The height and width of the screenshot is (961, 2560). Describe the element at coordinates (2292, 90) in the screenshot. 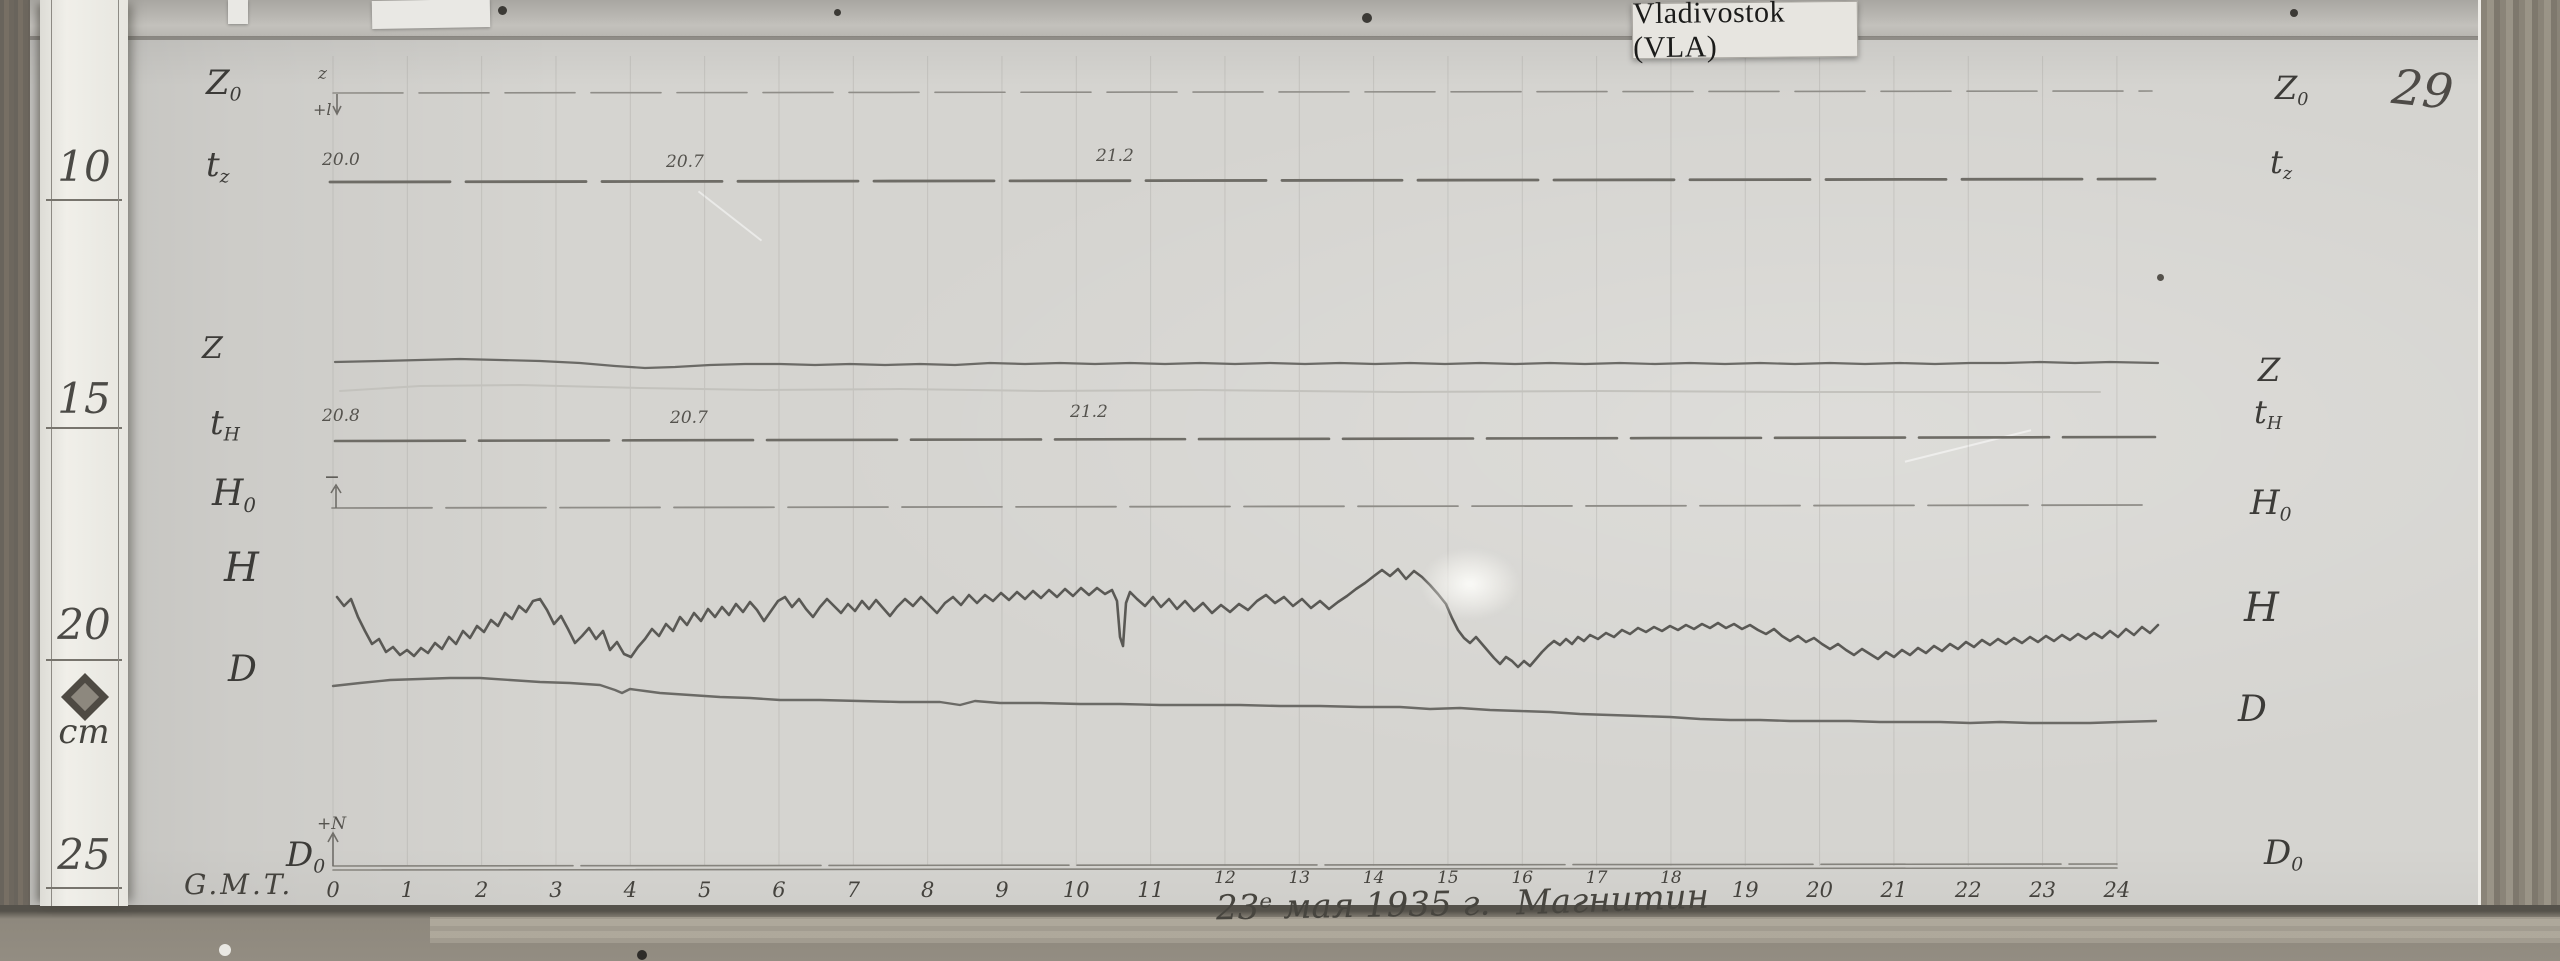

I see `row-label-right-Z0: Z0` at that location.